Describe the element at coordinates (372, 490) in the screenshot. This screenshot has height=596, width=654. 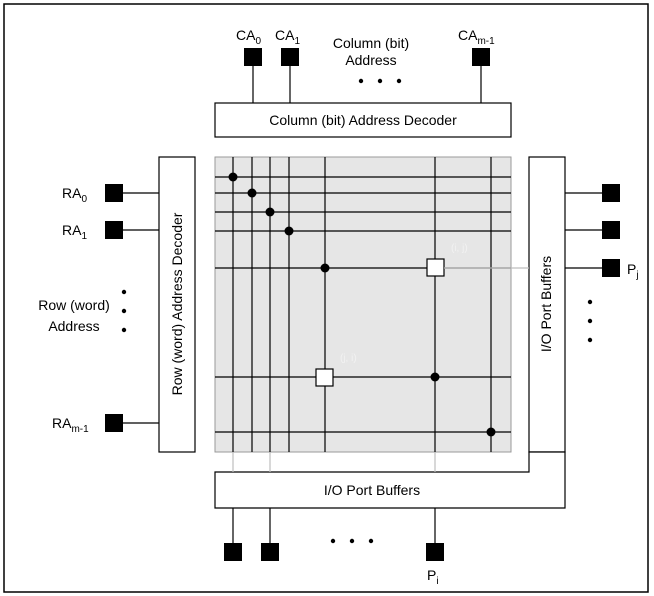
I see `io-bottom-label: I/O Port Buffers` at that location.